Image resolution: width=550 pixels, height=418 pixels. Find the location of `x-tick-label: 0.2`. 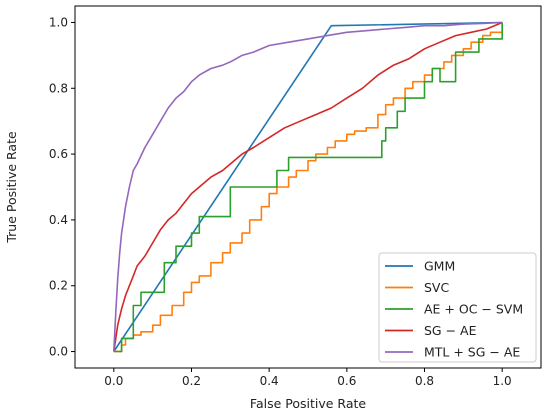

x-tick-label: 0.2 is located at coordinates (191, 381).